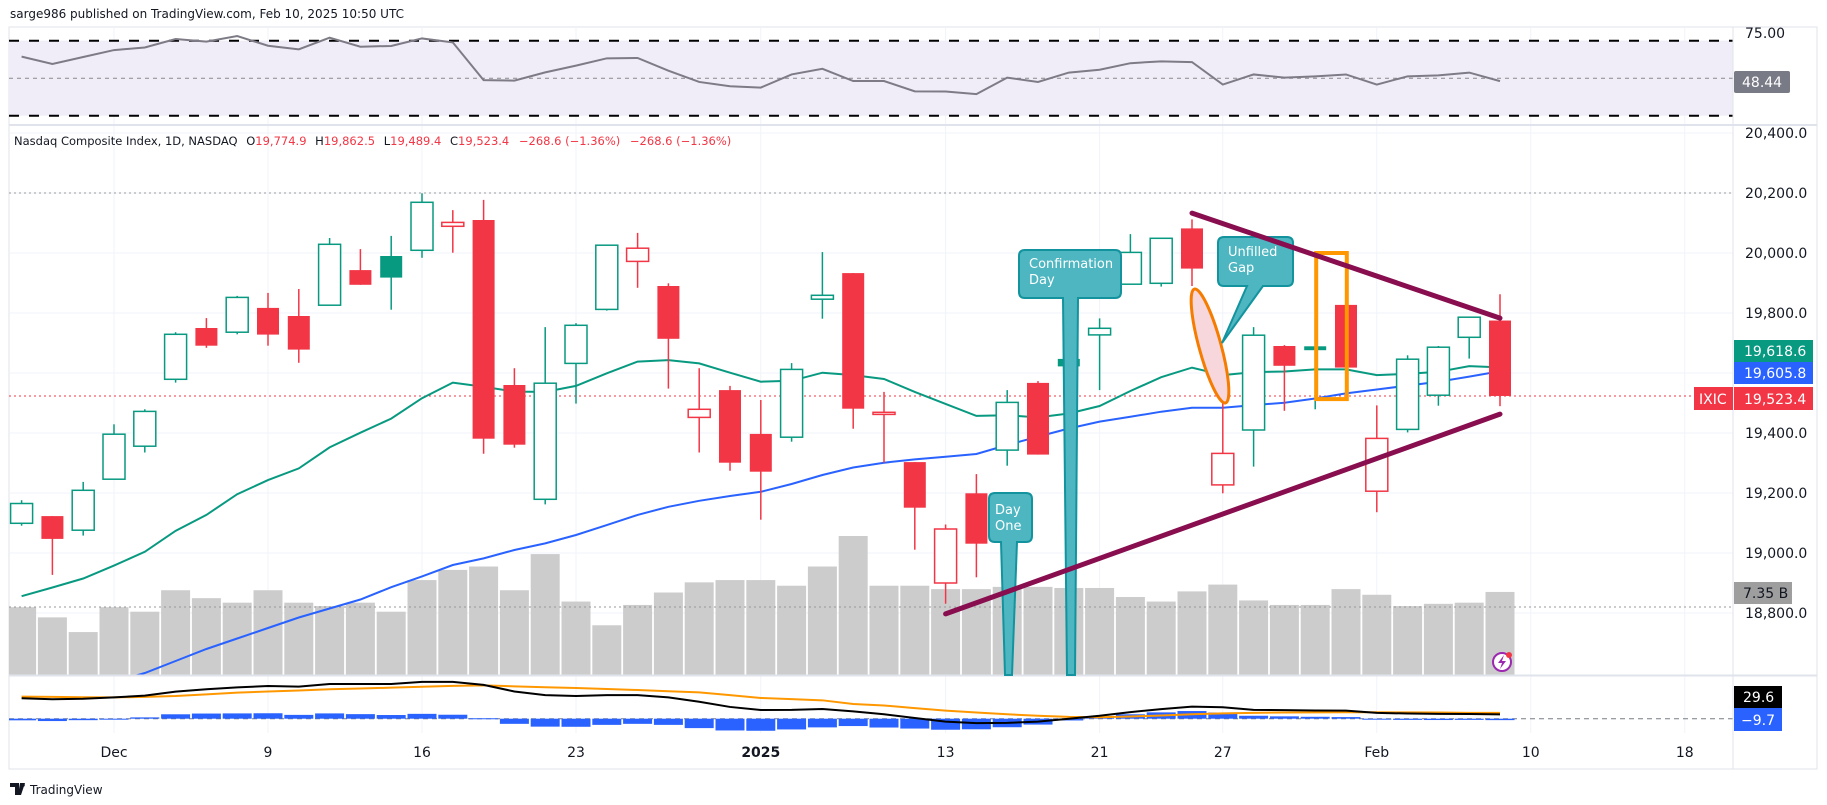 The image size is (1827, 805). Describe the element at coordinates (1255, 290) in the screenshot. I see `unfilled-gap-callout: Unfilled Gap` at that location.